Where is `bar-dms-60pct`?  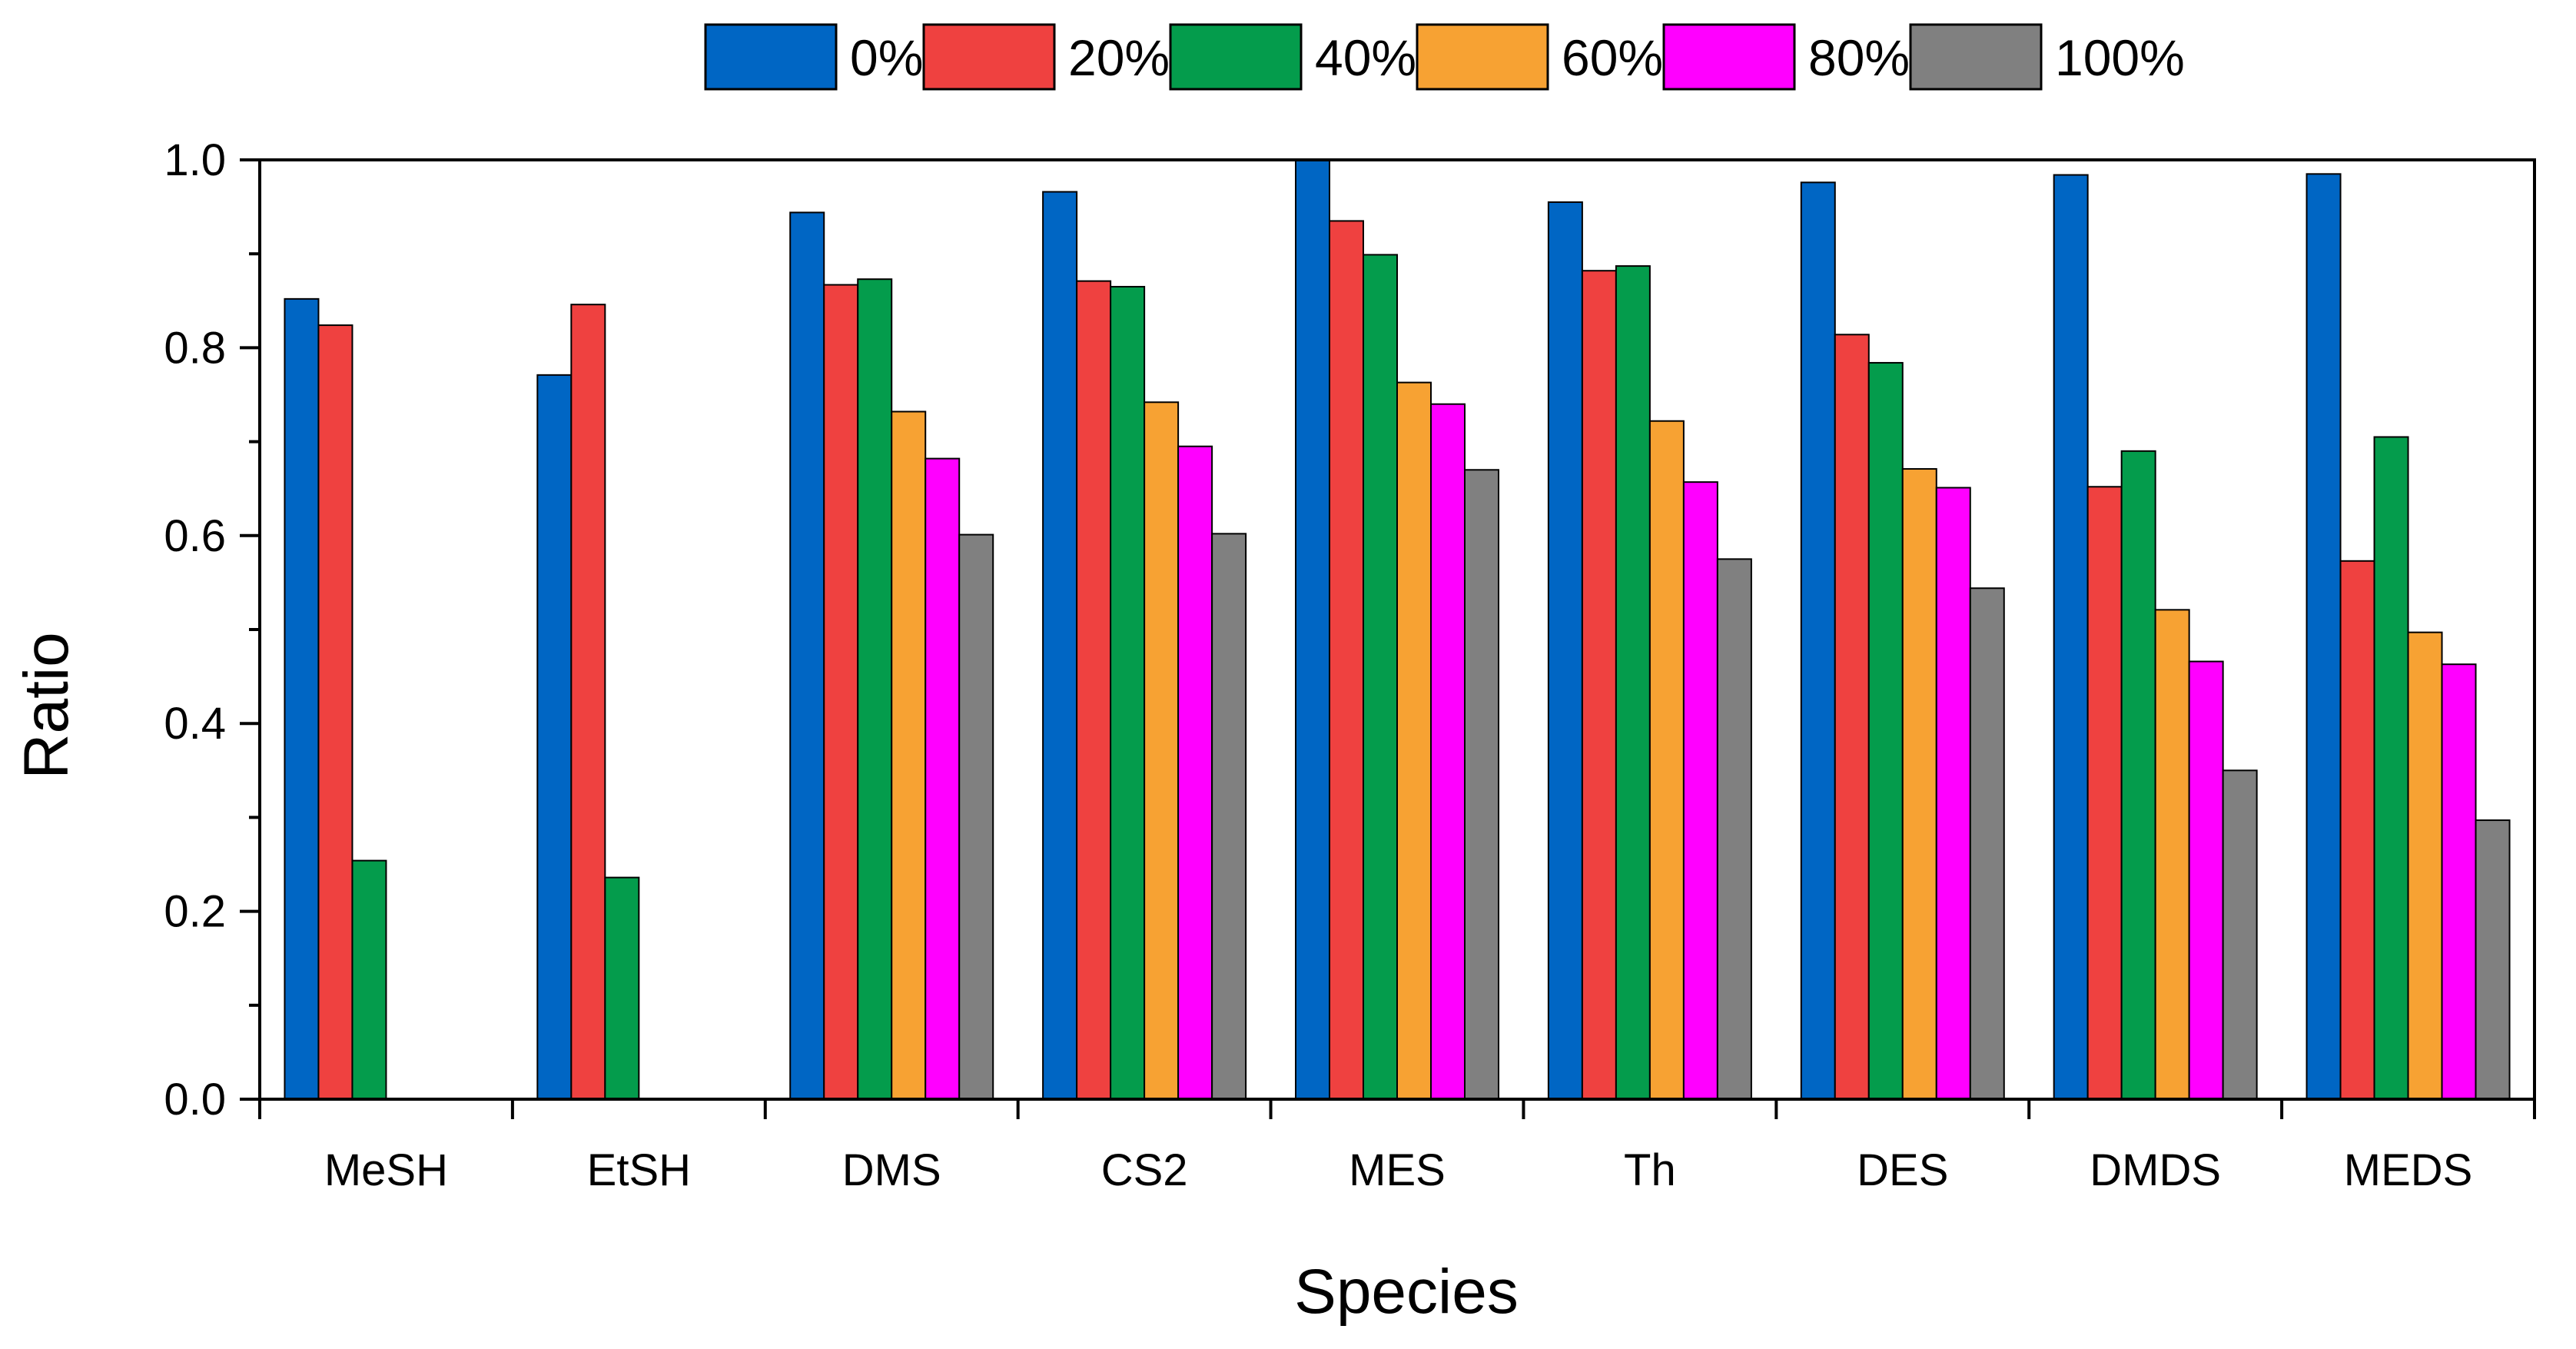
bar-dms-60pct is located at coordinates (909, 755).